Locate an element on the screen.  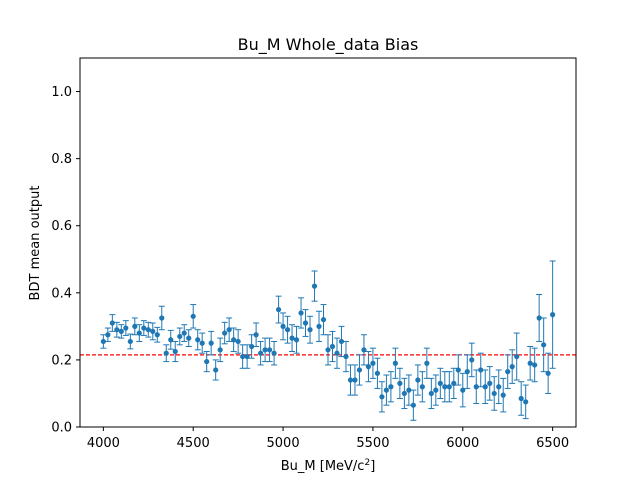
chart-title: Bu_M Whole_data Bias is located at coordinates (328, 45).